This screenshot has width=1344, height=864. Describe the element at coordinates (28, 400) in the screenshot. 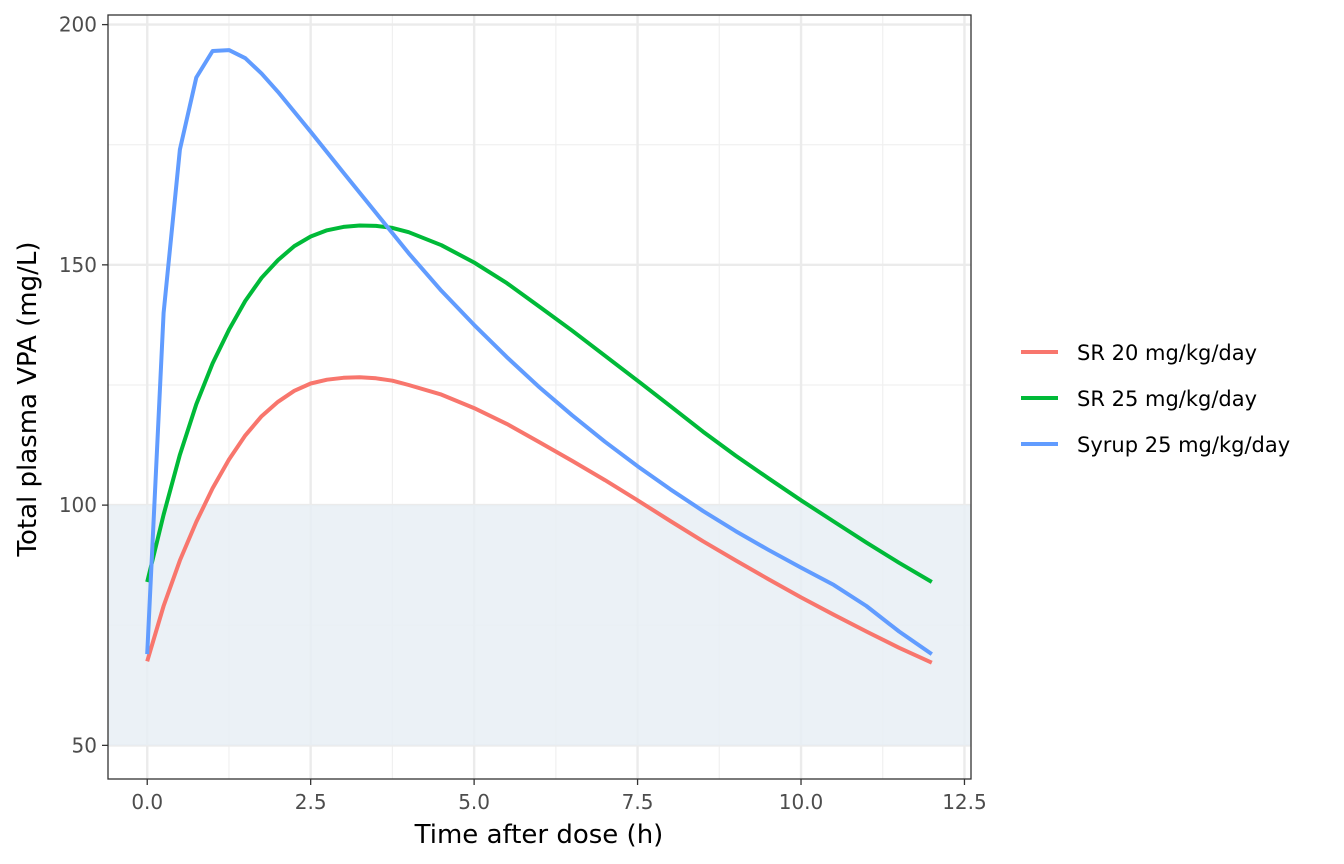

I see `y-axis-title: Total plasma VPA (mg/L)` at that location.